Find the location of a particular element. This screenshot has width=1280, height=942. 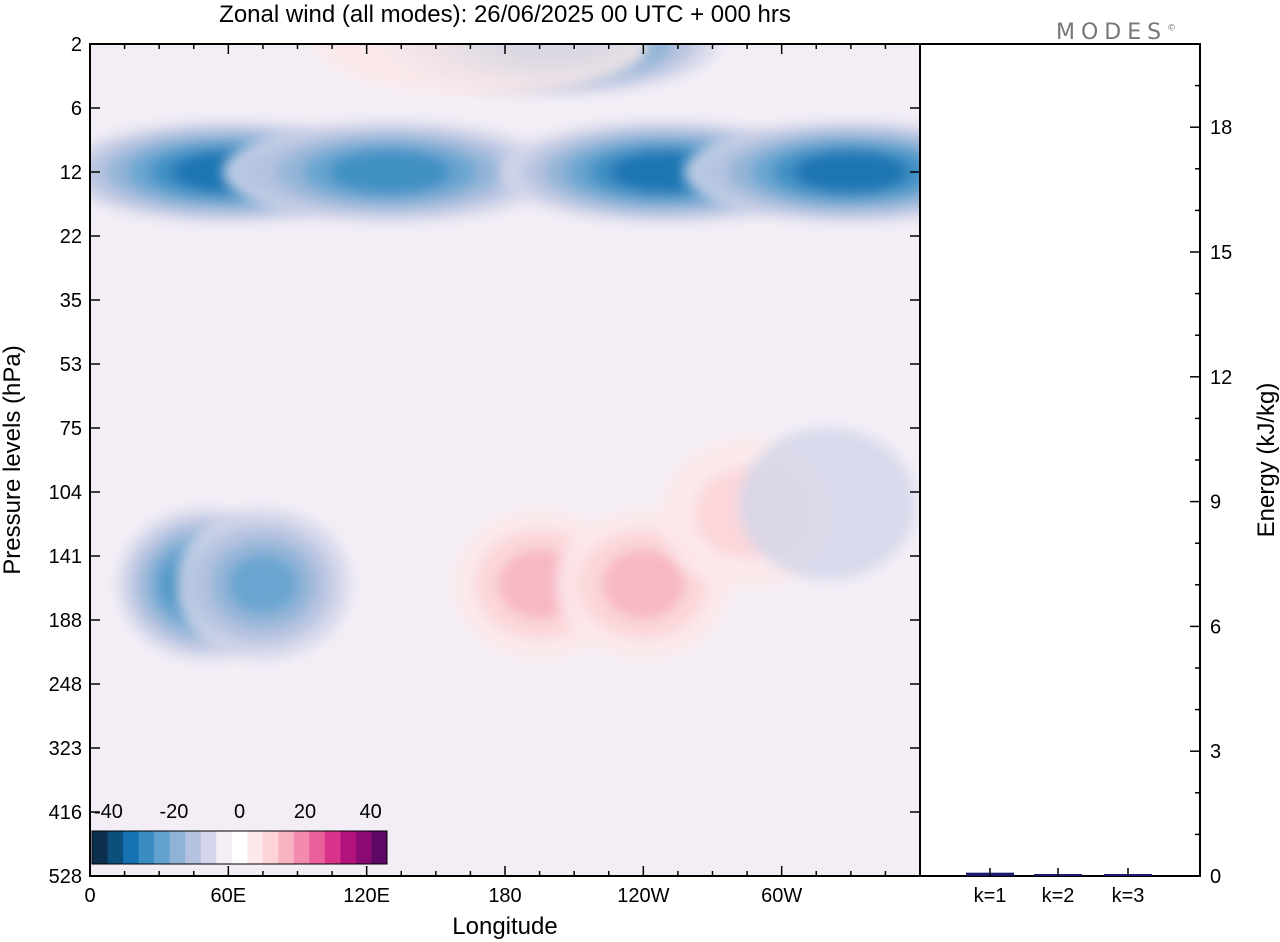

y-axis-title: Pressure levels (hPa) is located at coordinates (13, 459).